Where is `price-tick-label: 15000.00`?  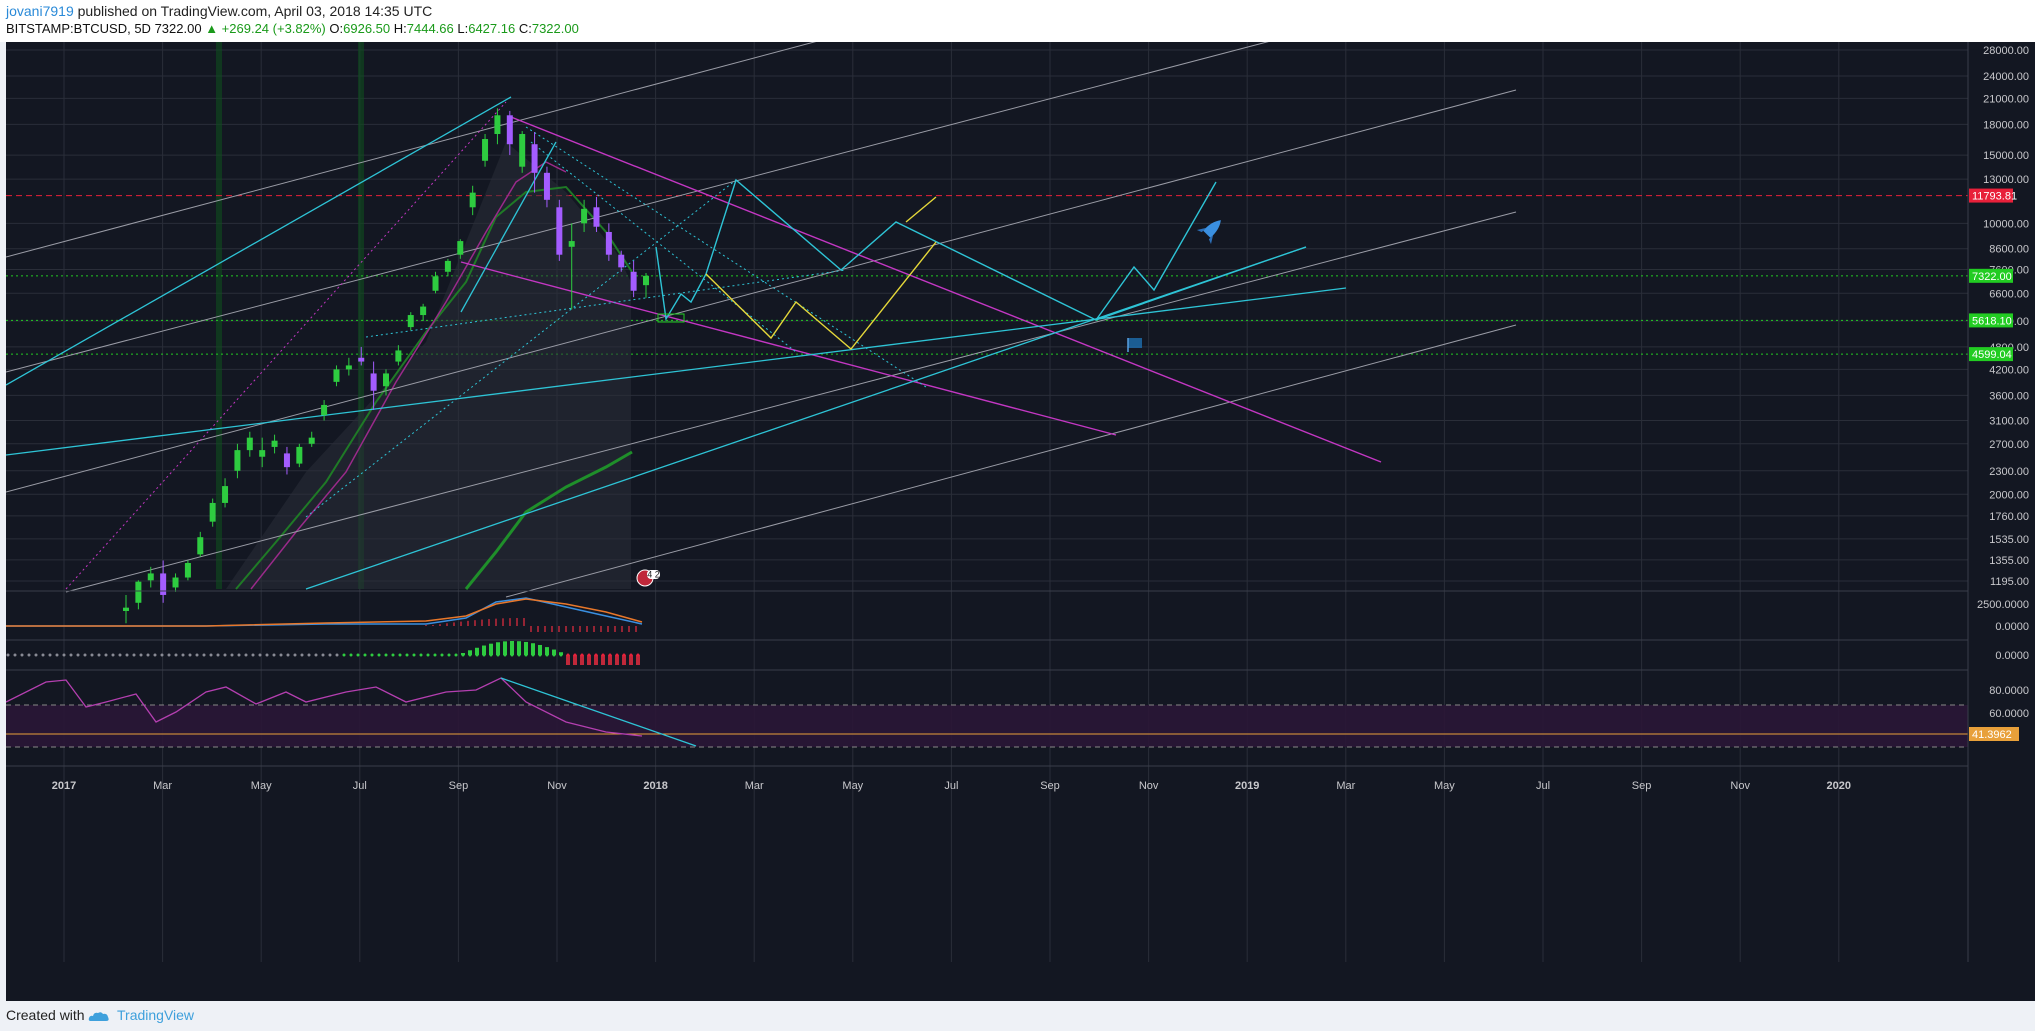 price-tick-label: 15000.00 is located at coordinates (2006, 156).